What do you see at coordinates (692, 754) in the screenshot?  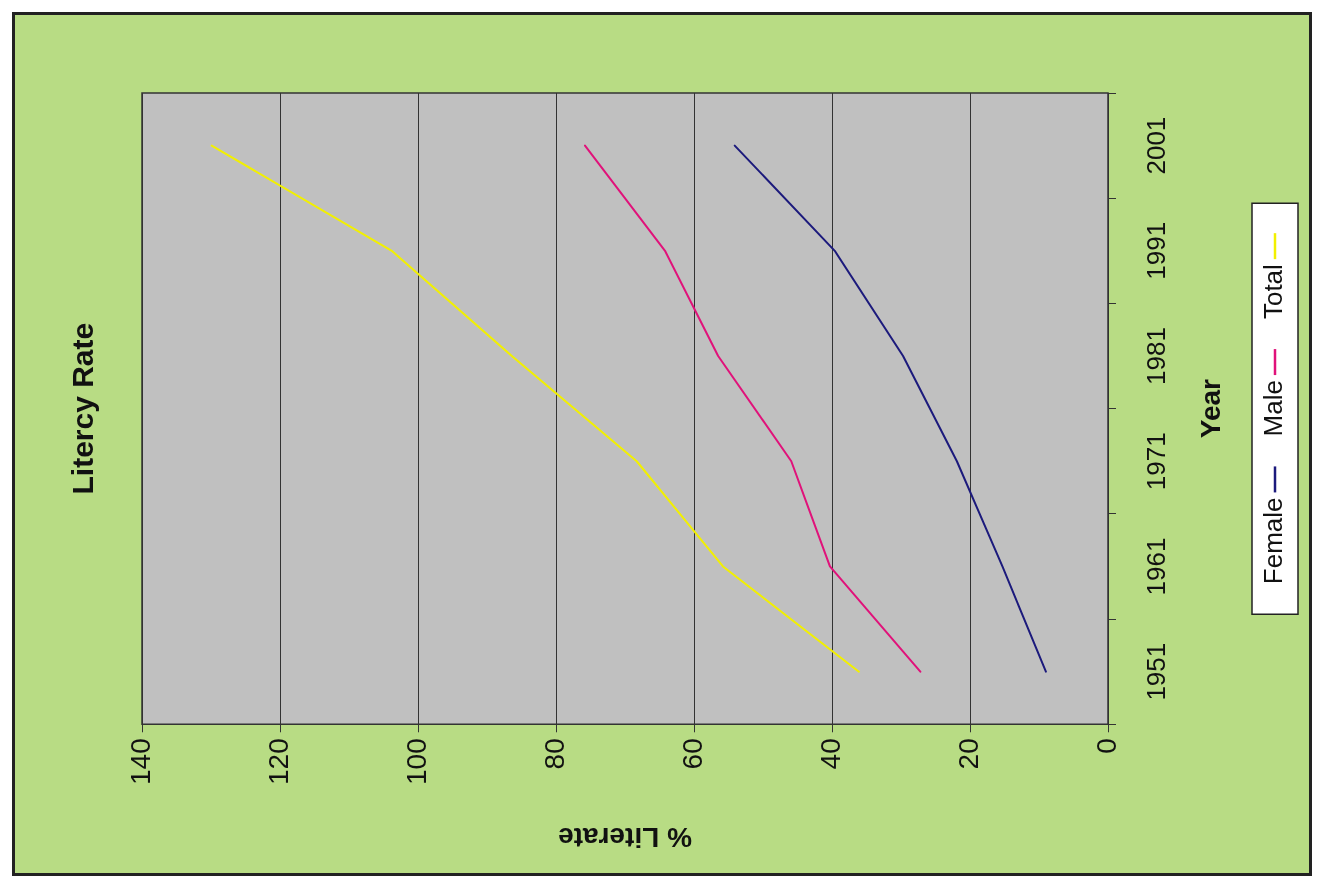 I see `x-tick-label: 60` at bounding box center [692, 754].